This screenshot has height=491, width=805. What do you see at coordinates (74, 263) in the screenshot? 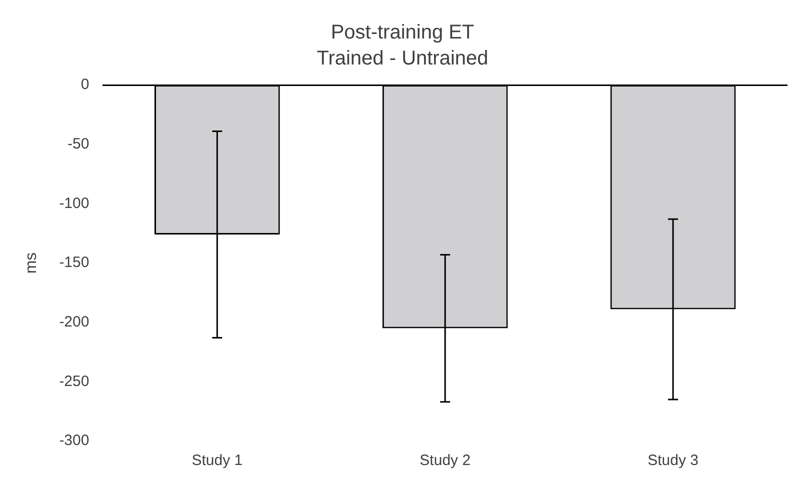
I see `y-tick-label: -150` at bounding box center [74, 263].